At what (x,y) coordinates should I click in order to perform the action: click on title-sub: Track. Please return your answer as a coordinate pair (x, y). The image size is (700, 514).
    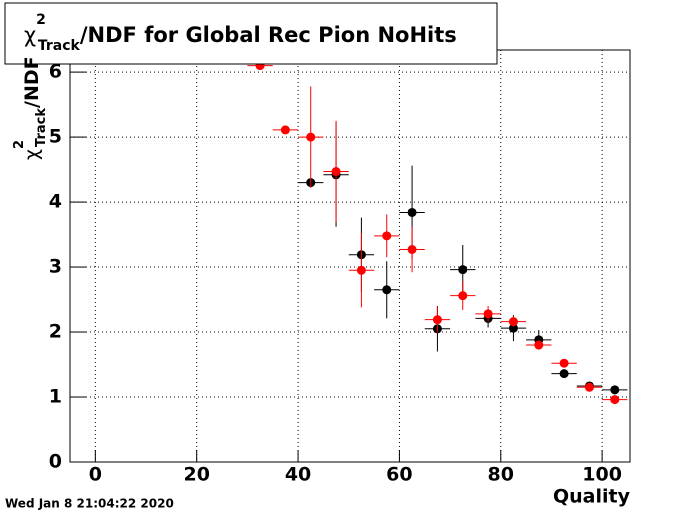
    Looking at the image, I should click on (59, 46).